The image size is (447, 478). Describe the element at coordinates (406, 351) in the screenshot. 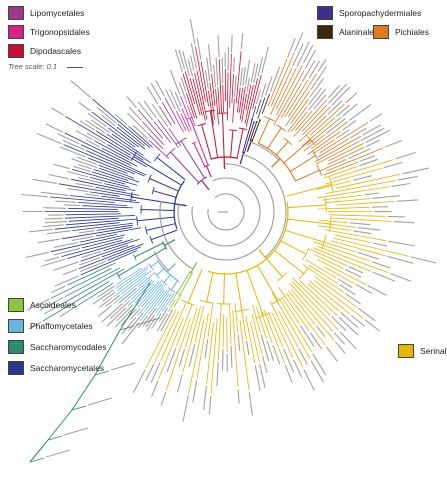

I see `legend-swatch-serinales` at that location.